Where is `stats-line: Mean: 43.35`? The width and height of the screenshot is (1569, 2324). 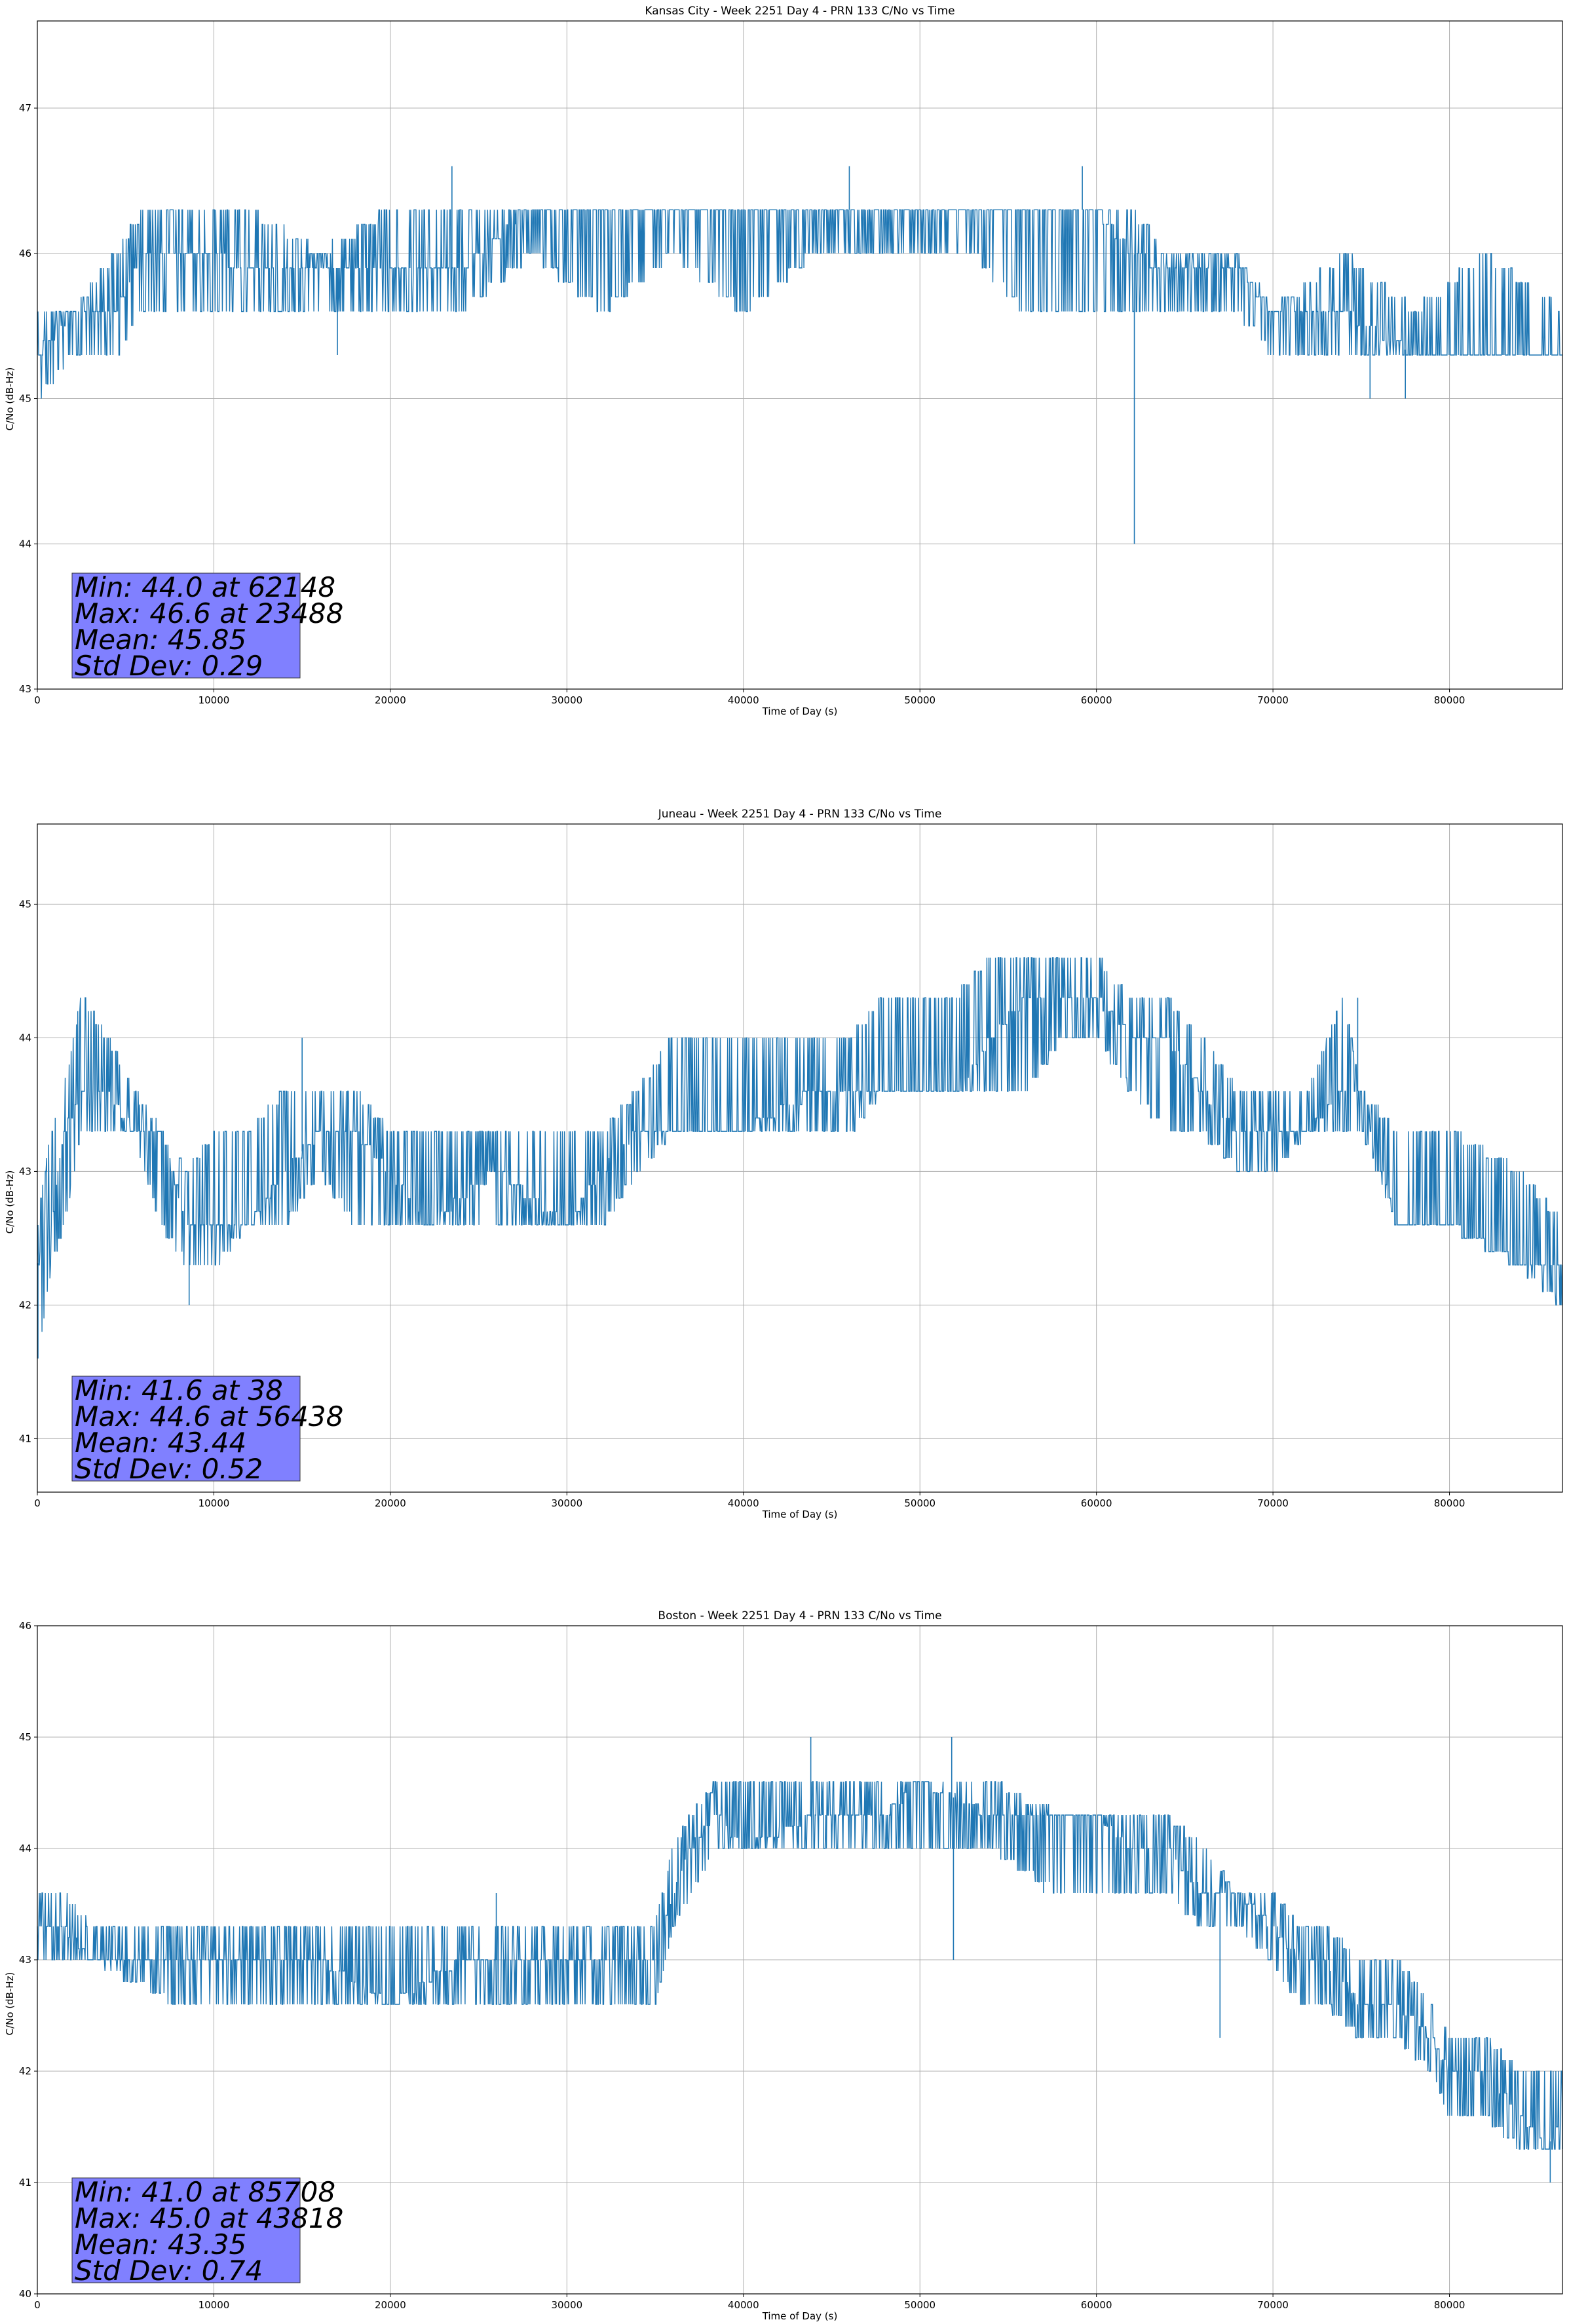
stats-line: Mean: 43.35 is located at coordinates (160, 2244).